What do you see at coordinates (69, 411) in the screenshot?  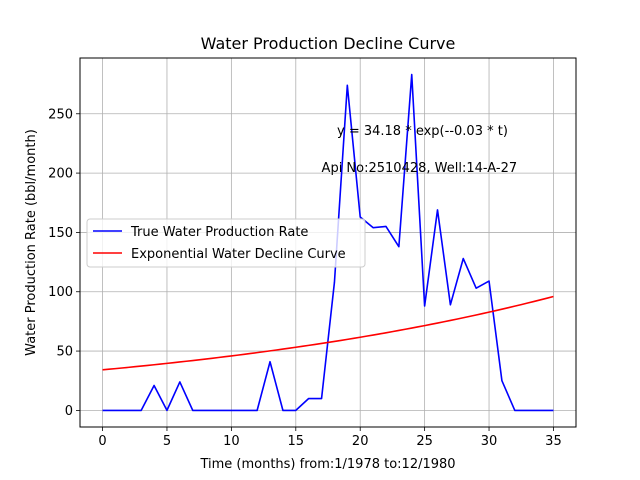 I see `y-tick-label: 0` at bounding box center [69, 411].